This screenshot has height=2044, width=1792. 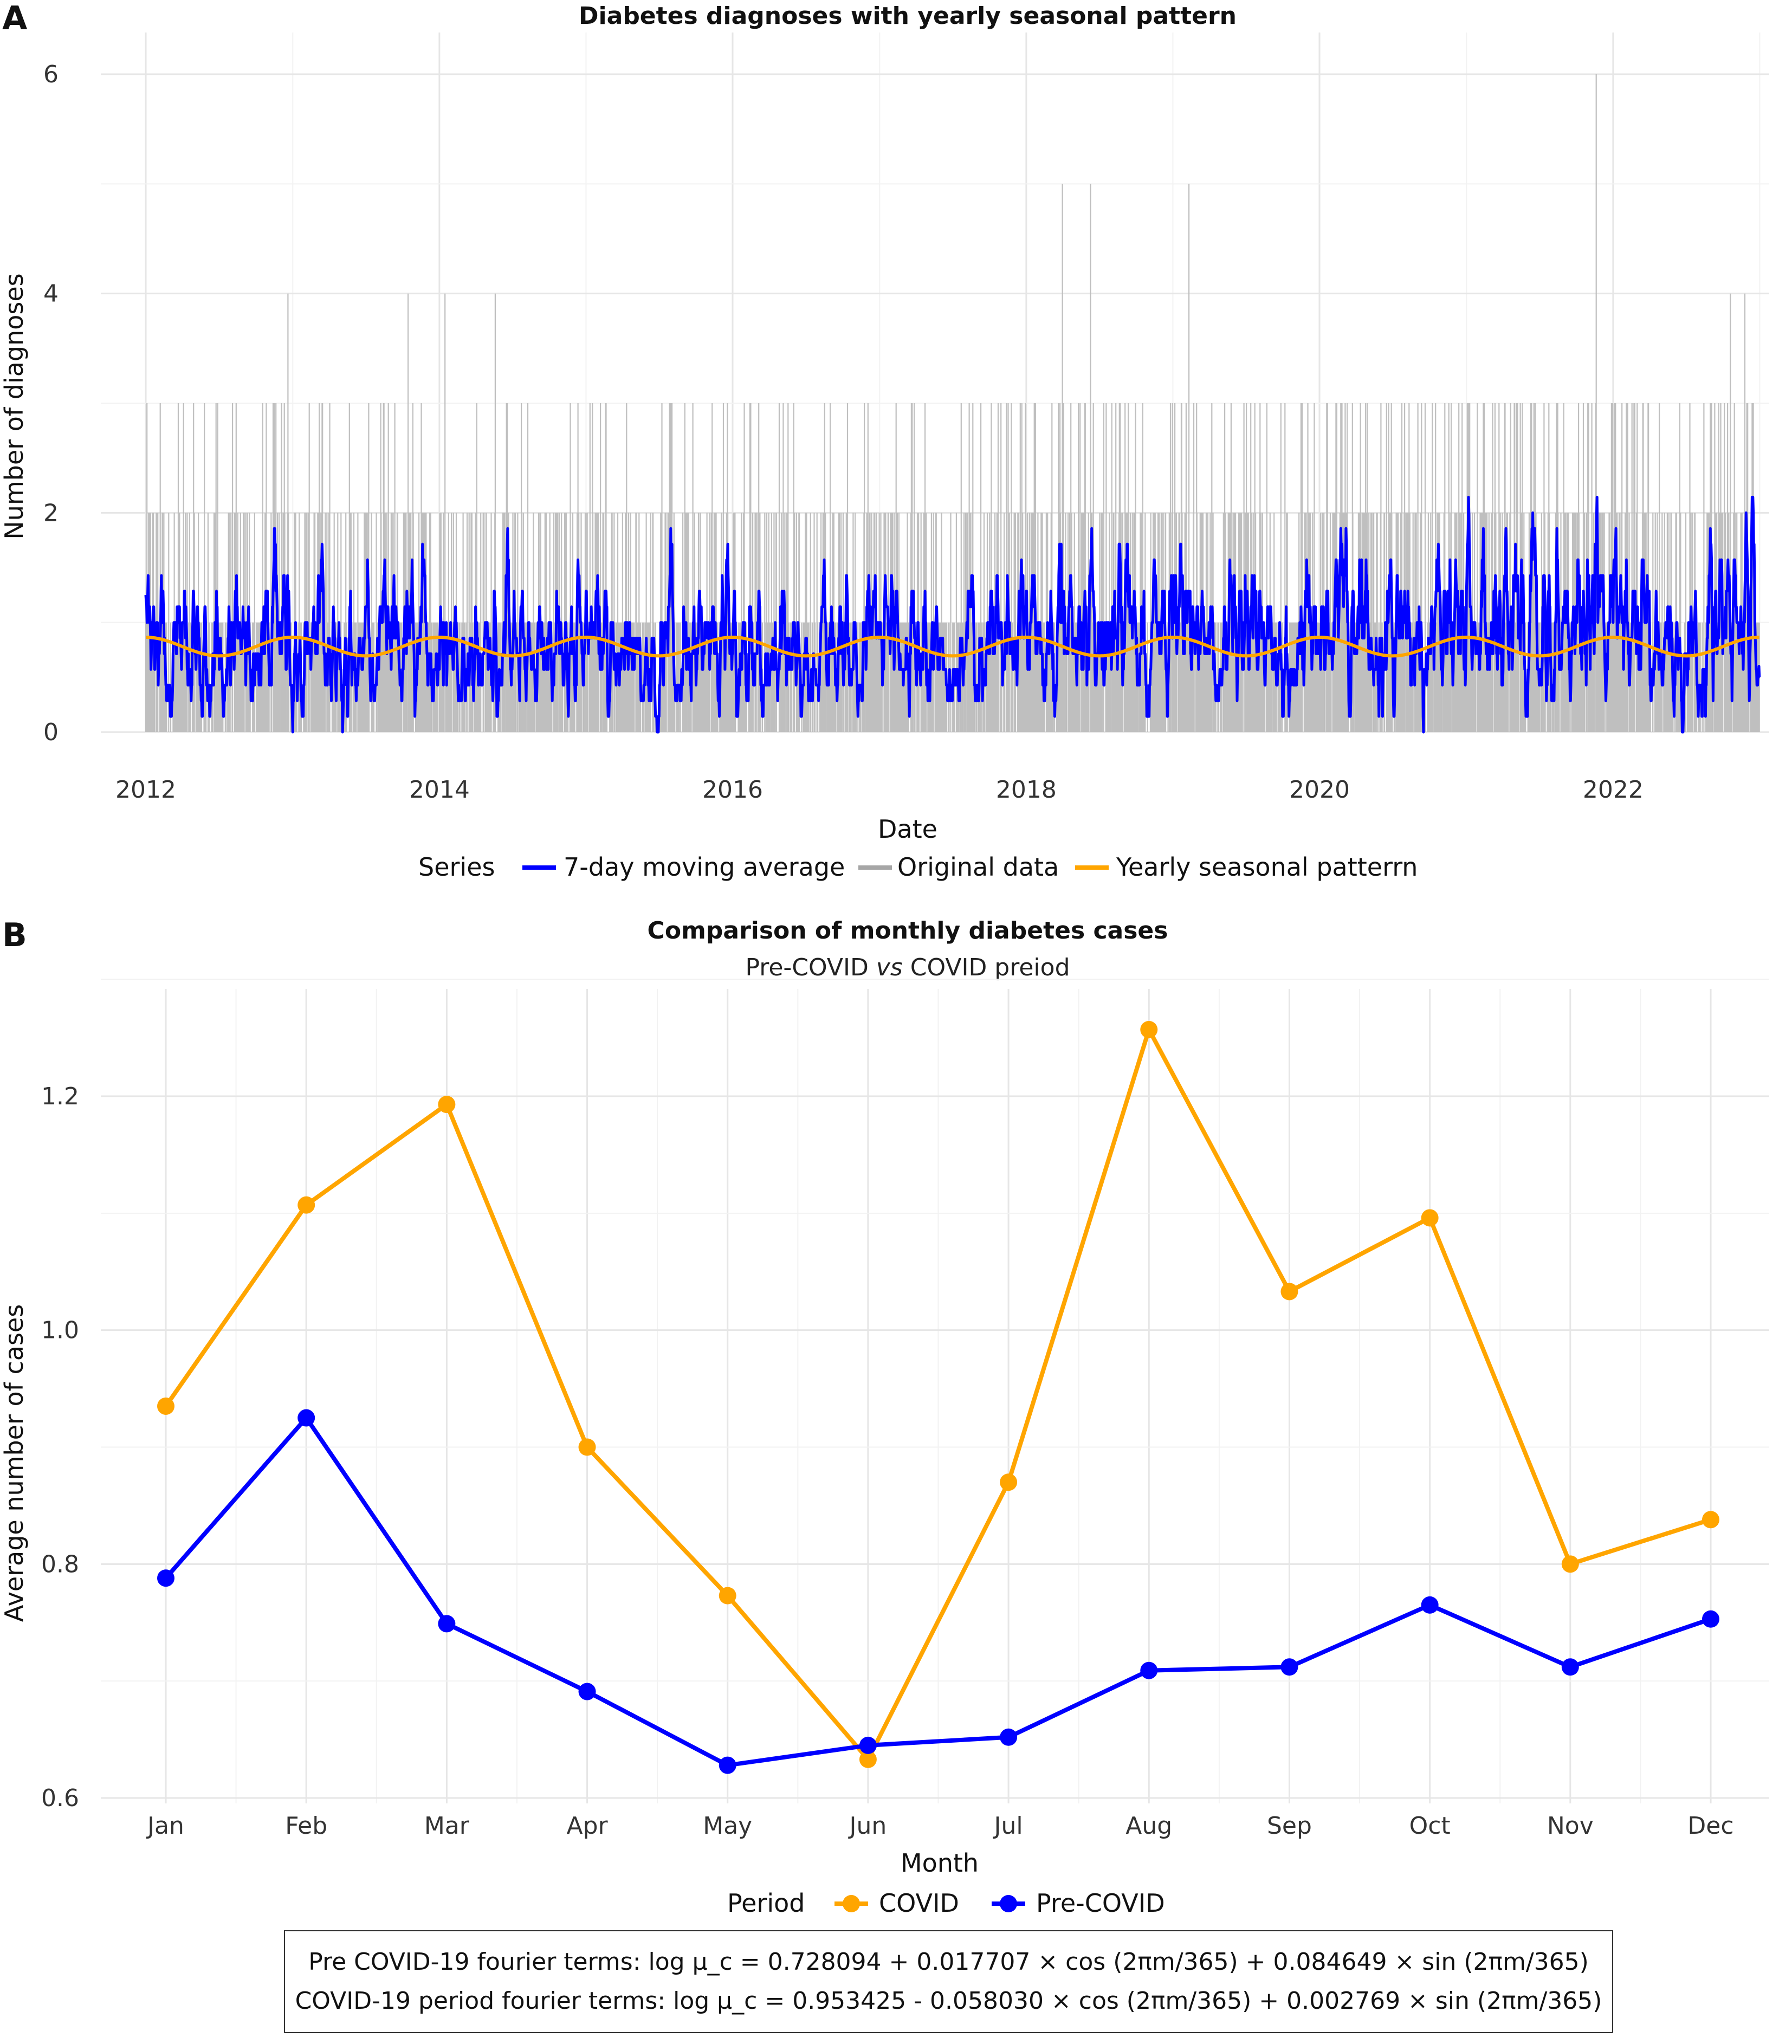 What do you see at coordinates (440, 790) in the screenshot?
I see `panel-a-xtick-2014: 2014` at bounding box center [440, 790].